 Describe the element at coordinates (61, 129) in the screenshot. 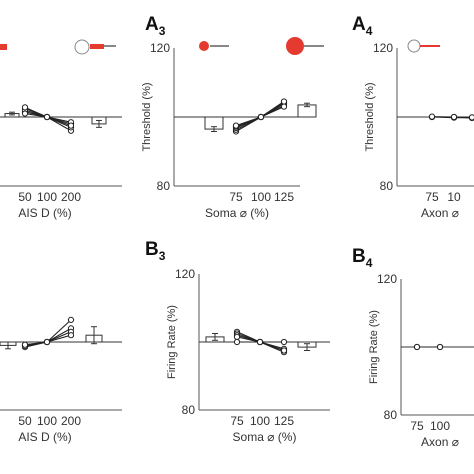

I see `panel-a-ais-d: 50 100 200 AIS D (%)` at that location.